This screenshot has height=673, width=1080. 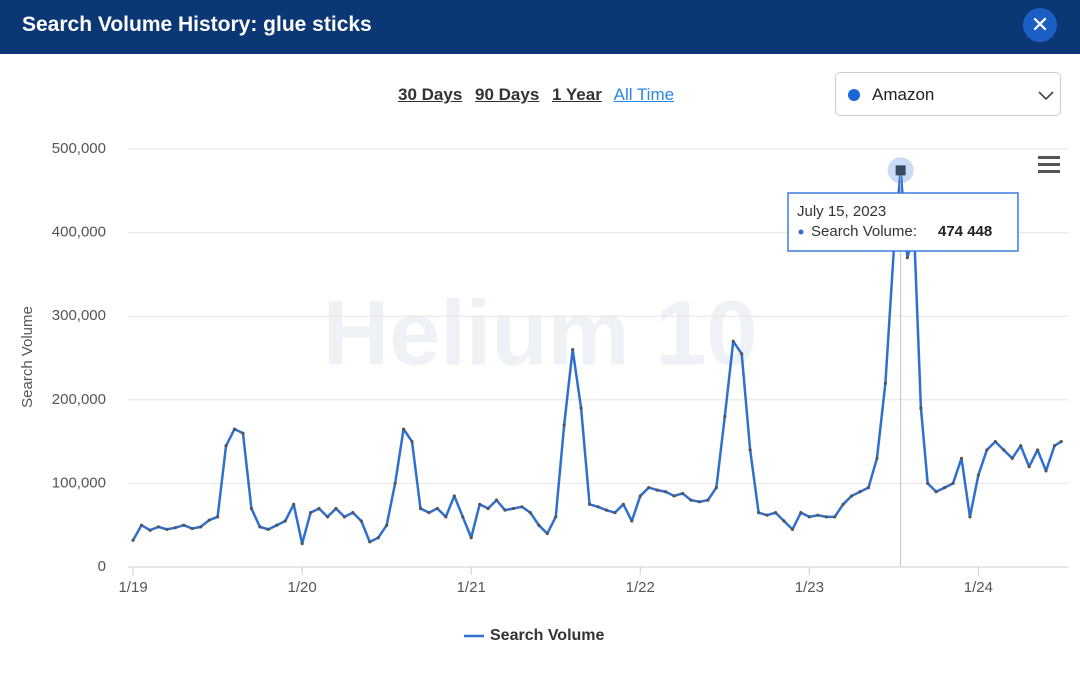 I want to click on x-tick-label: 1/22, so click(x=640, y=587).